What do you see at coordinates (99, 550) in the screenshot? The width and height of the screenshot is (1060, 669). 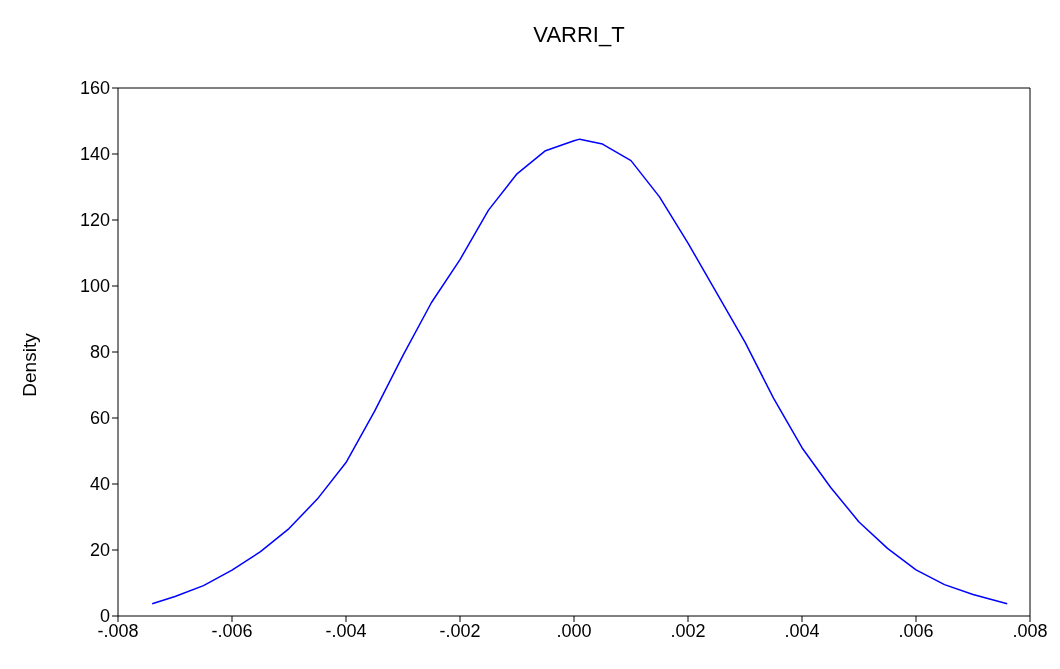 I see `y-tick-label: 20` at bounding box center [99, 550].